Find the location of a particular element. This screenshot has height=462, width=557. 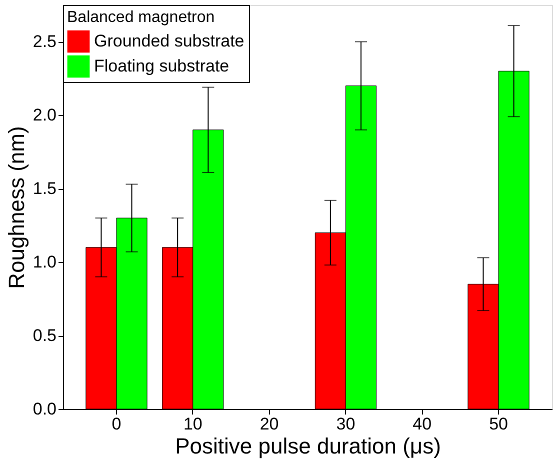

legend-title: Balanced magnetron is located at coordinates (141, 17).